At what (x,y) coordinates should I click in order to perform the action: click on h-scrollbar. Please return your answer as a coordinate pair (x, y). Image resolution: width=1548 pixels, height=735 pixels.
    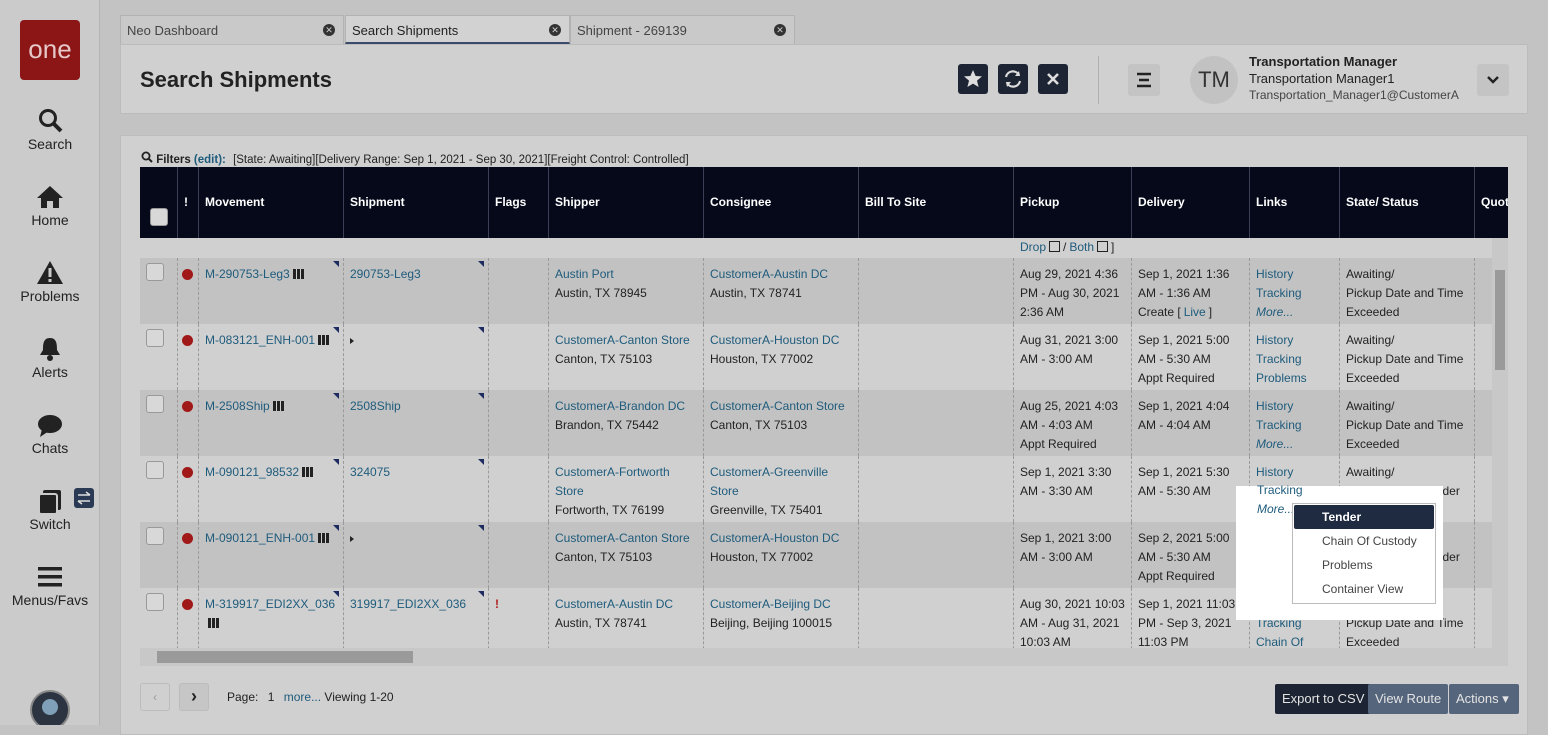
    Looking at the image, I should click on (824, 657).